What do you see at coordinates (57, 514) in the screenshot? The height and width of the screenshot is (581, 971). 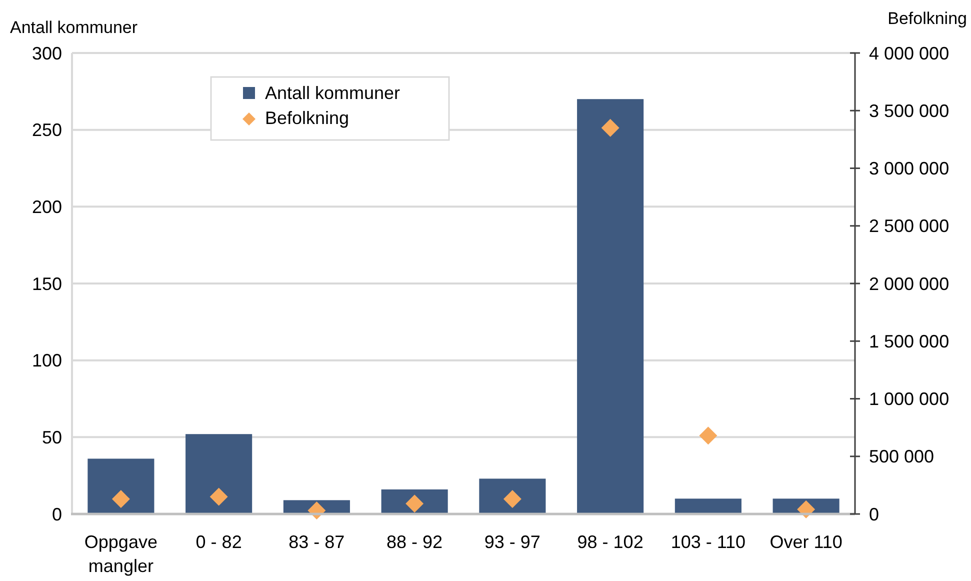 I see `y-tick-label: 0` at bounding box center [57, 514].